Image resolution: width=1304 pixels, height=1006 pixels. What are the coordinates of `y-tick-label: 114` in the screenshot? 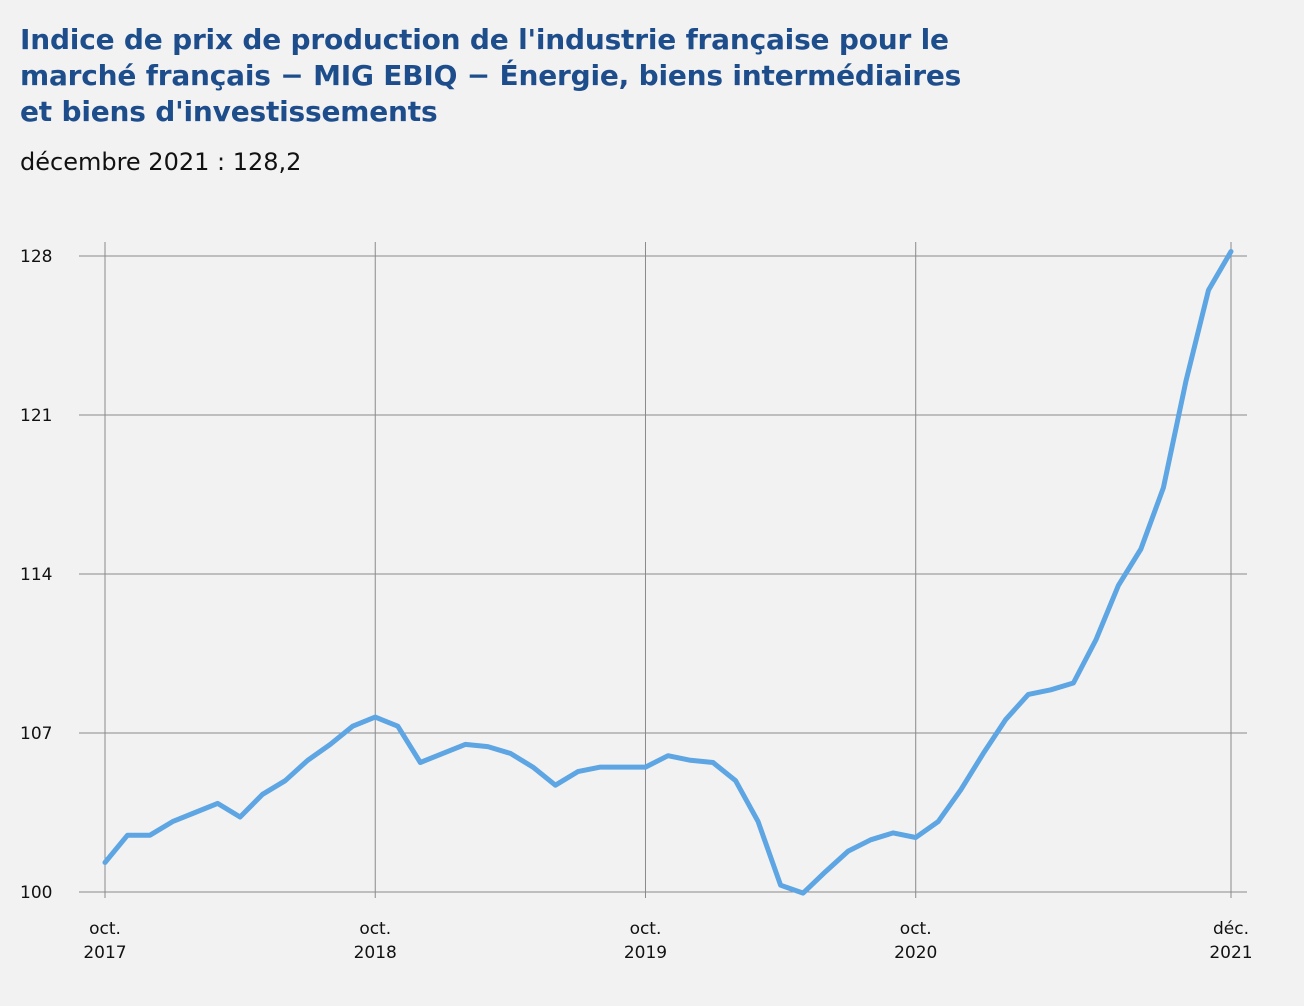 It's located at (36, 575).